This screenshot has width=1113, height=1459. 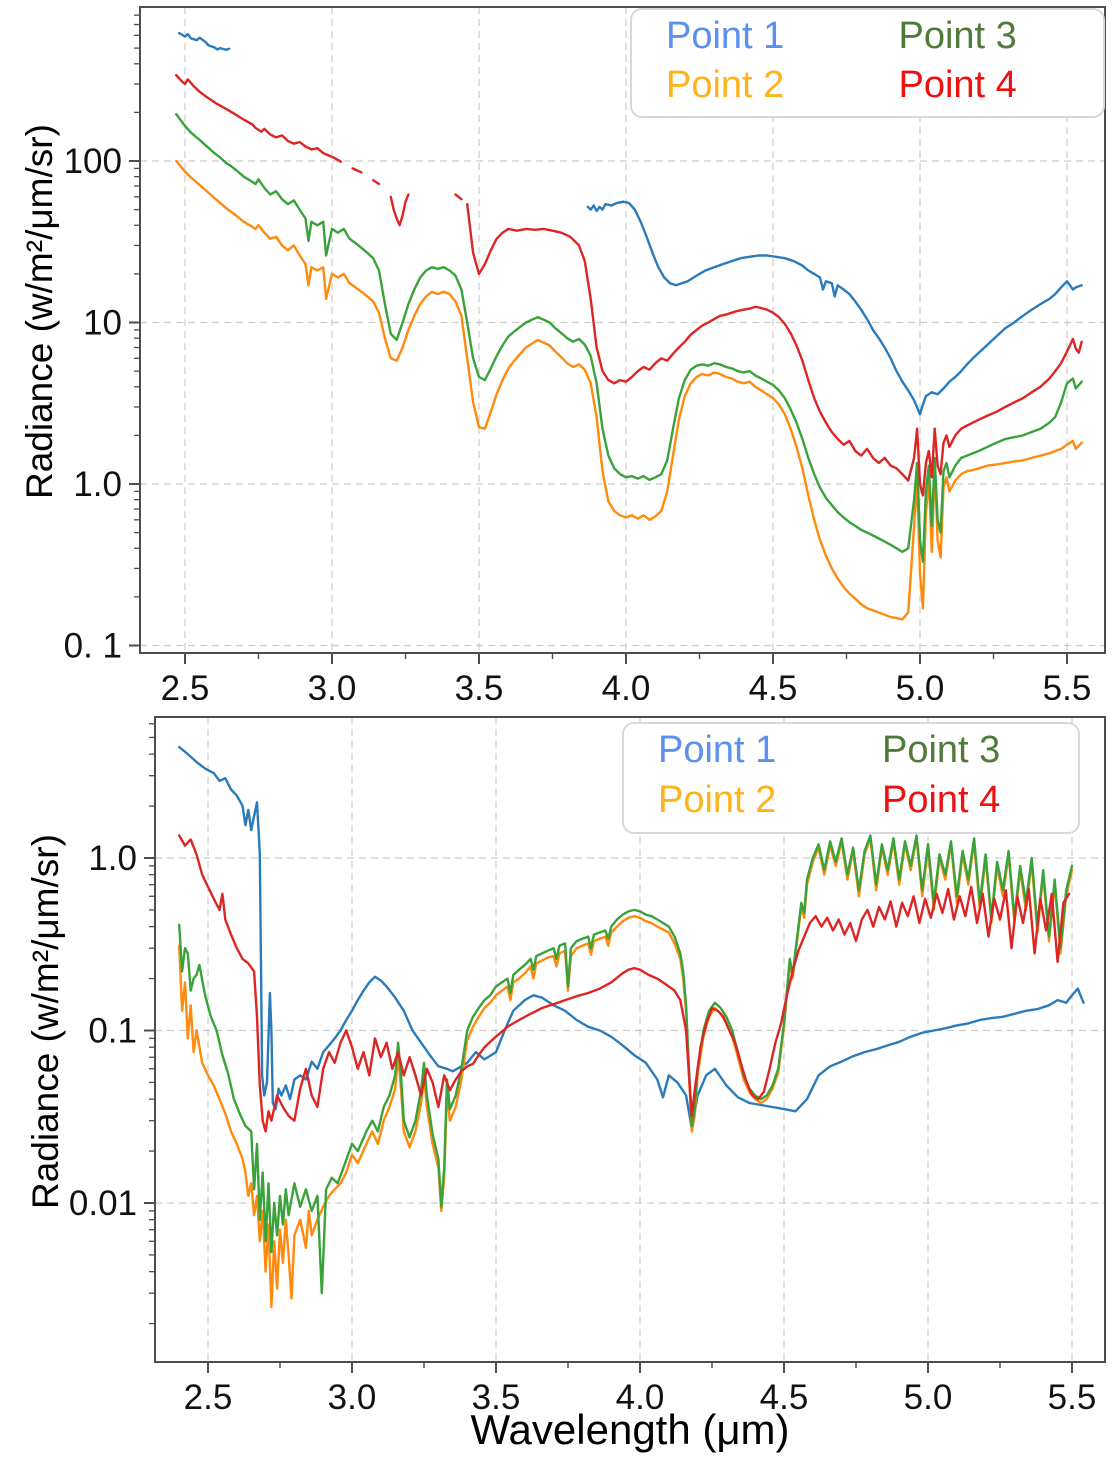 What do you see at coordinates (867, 63) in the screenshot?
I see `top-chart-legend: Point 1 Point 3 Point 2 Point 4` at bounding box center [867, 63].